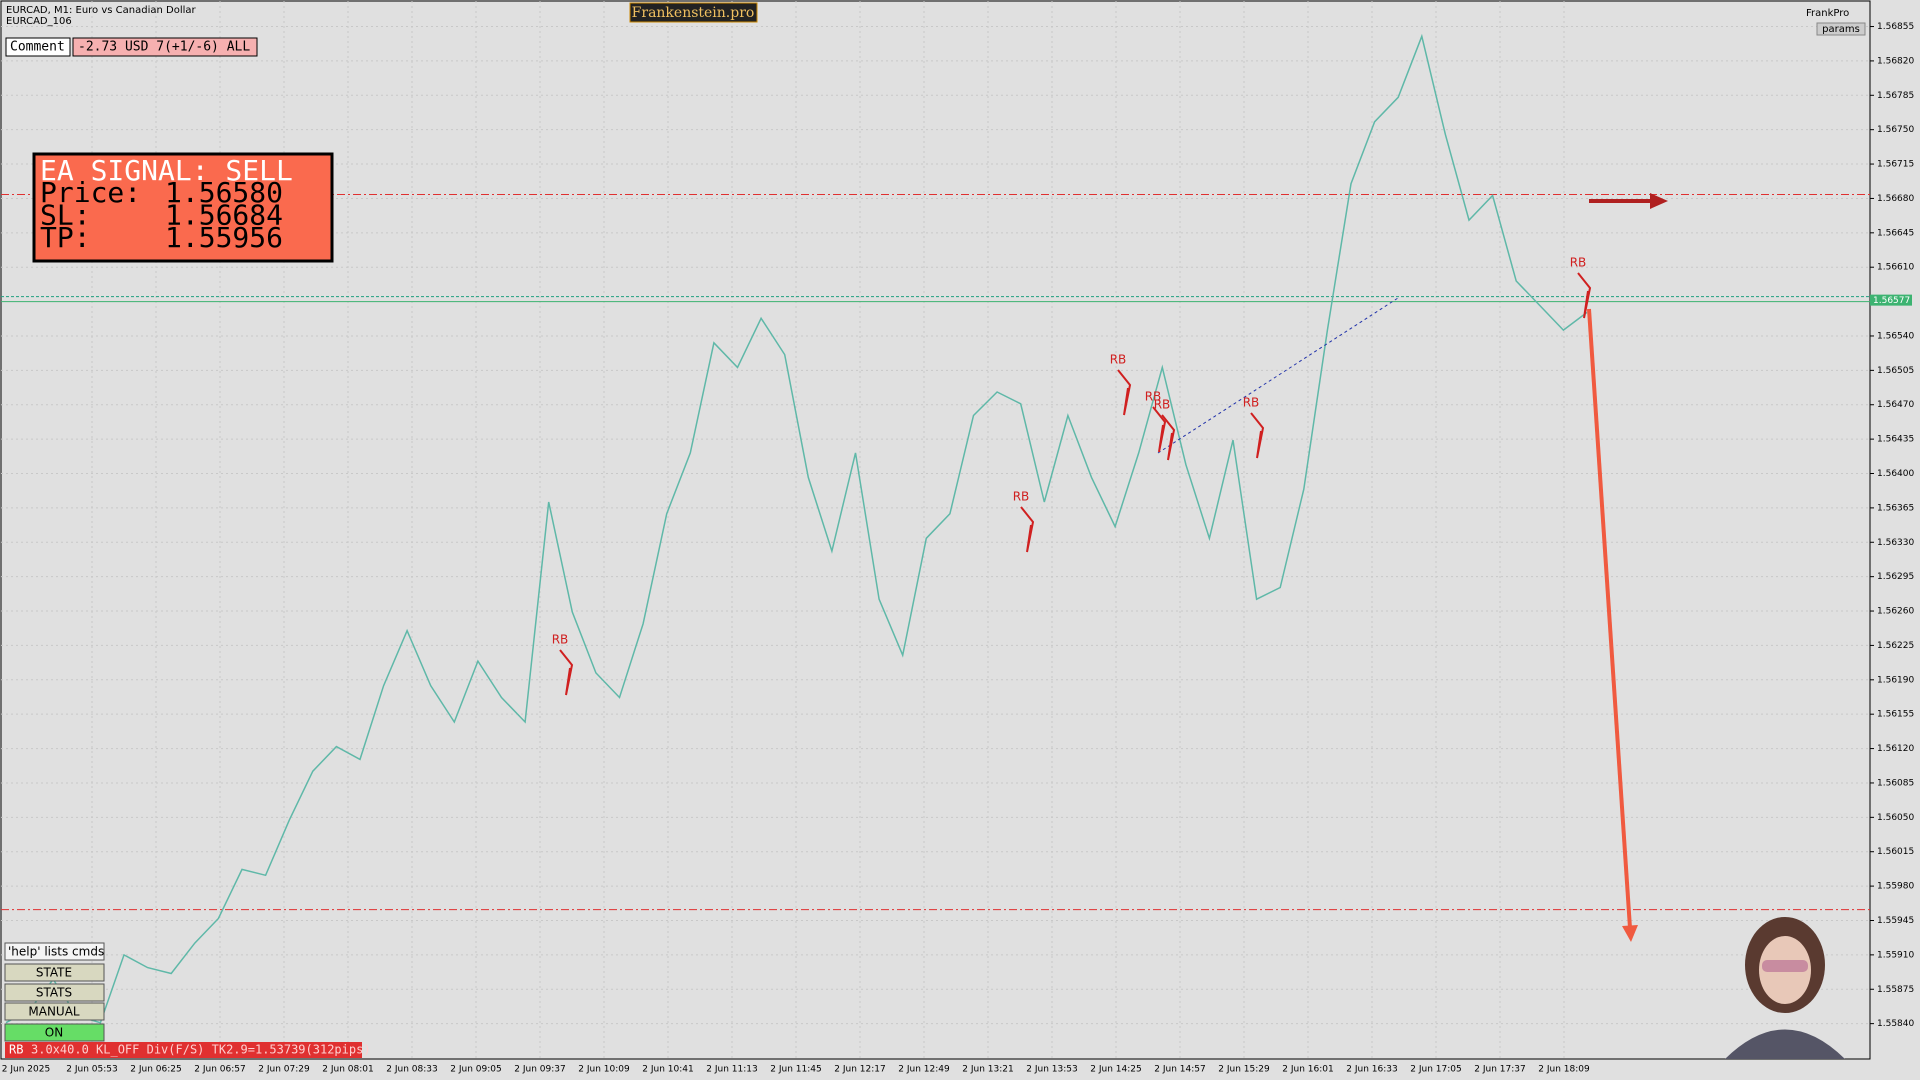 This screenshot has height=1080, width=1920. What do you see at coordinates (1895, 508) in the screenshot?
I see `y-tick-label: 1.56365` at bounding box center [1895, 508].